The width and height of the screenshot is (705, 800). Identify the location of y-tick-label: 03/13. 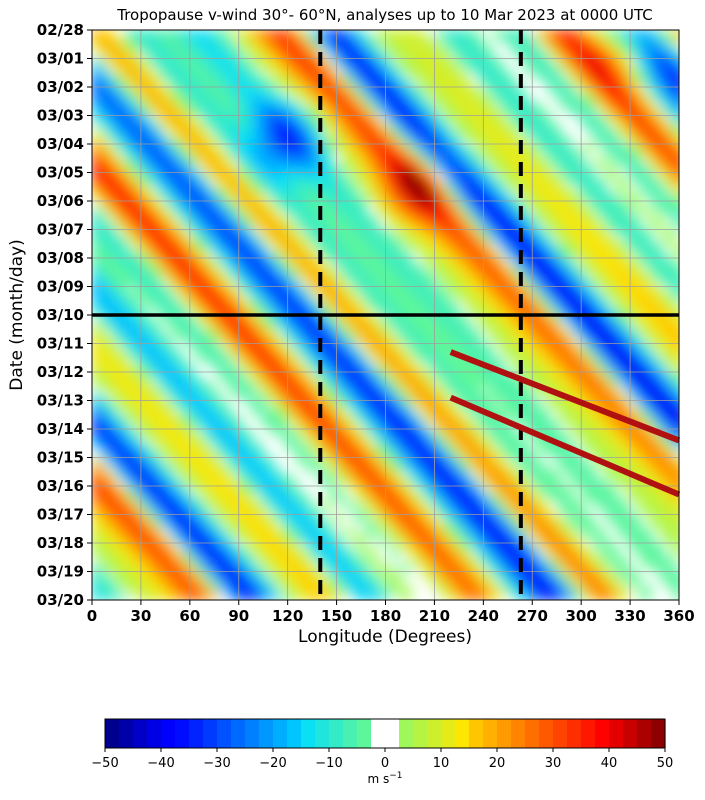
(60, 401).